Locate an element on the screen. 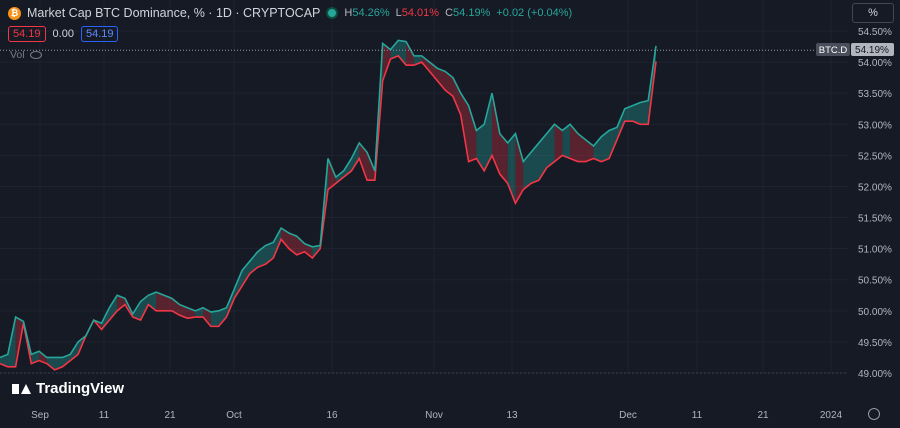 The image size is (900, 428). x-tick-label: Dec is located at coordinates (628, 415).